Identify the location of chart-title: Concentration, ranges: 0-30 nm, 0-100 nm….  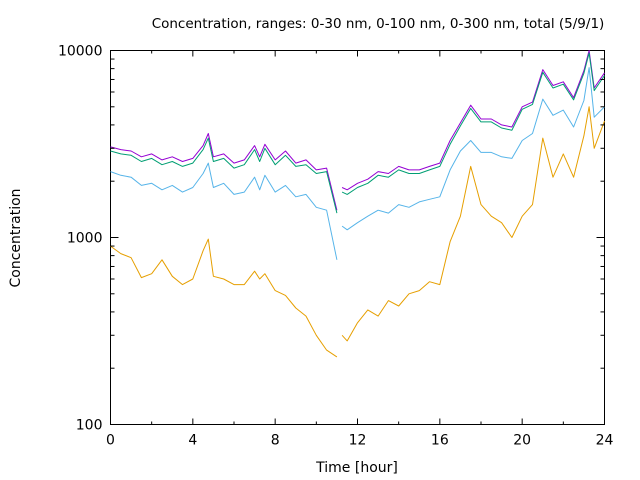
(378, 24).